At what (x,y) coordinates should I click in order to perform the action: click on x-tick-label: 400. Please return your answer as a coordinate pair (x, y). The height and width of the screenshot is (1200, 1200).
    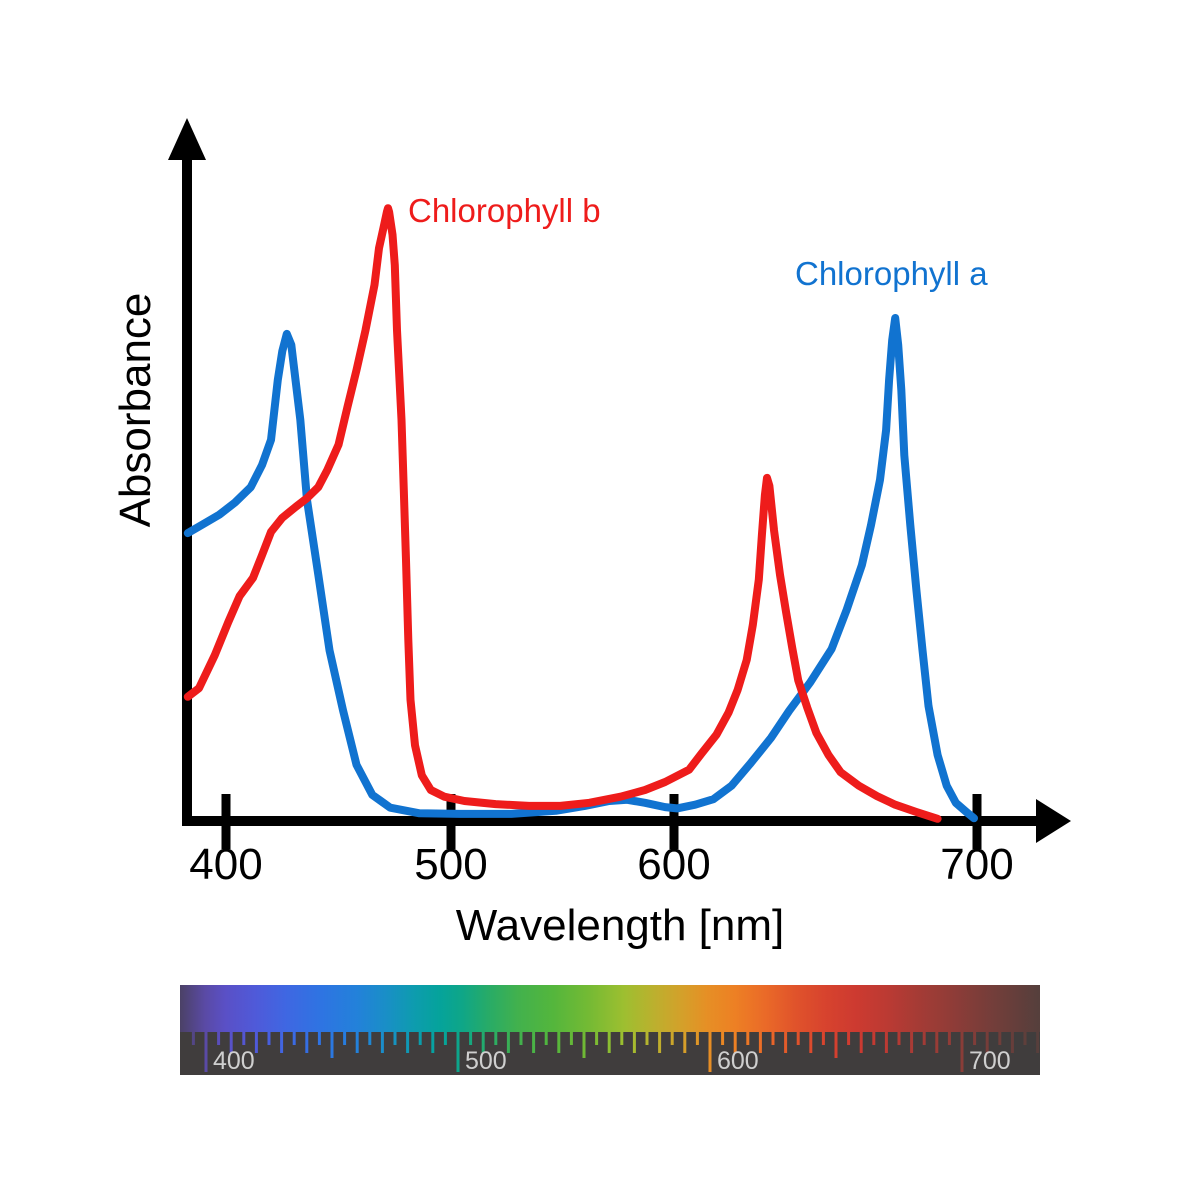
    Looking at the image, I should click on (225, 864).